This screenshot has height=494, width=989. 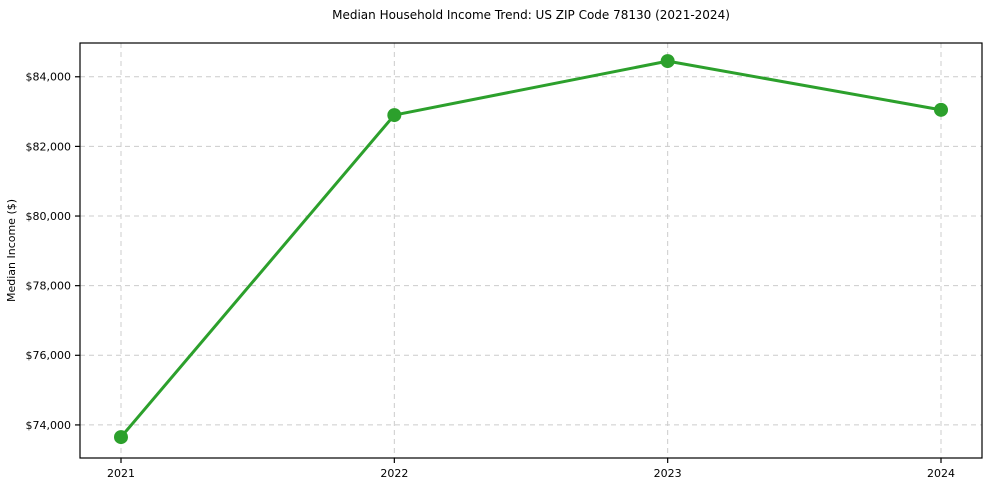 What do you see at coordinates (11, 250) in the screenshot?
I see `y-axis-label: Median Income ($)` at bounding box center [11, 250].